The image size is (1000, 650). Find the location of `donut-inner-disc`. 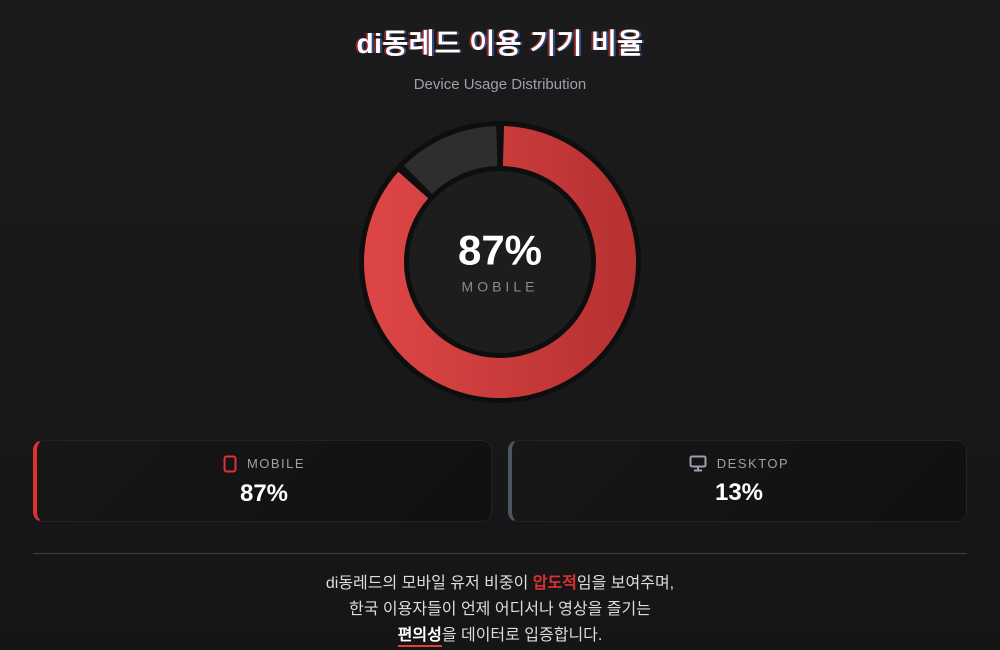

donut-inner-disc is located at coordinates (500, 262).